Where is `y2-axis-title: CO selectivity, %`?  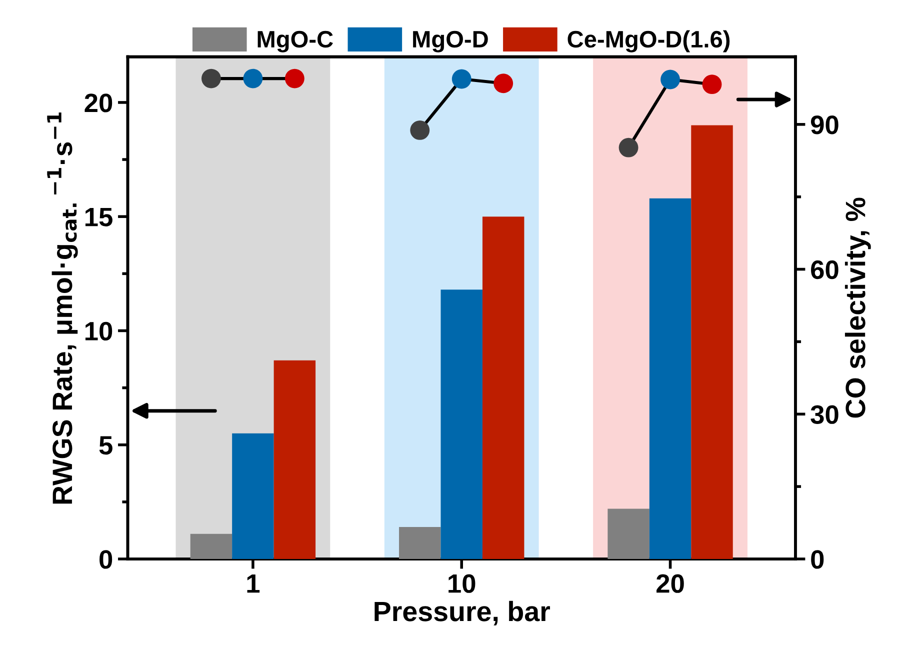
y2-axis-title: CO selectivity, % is located at coordinates (857, 308).